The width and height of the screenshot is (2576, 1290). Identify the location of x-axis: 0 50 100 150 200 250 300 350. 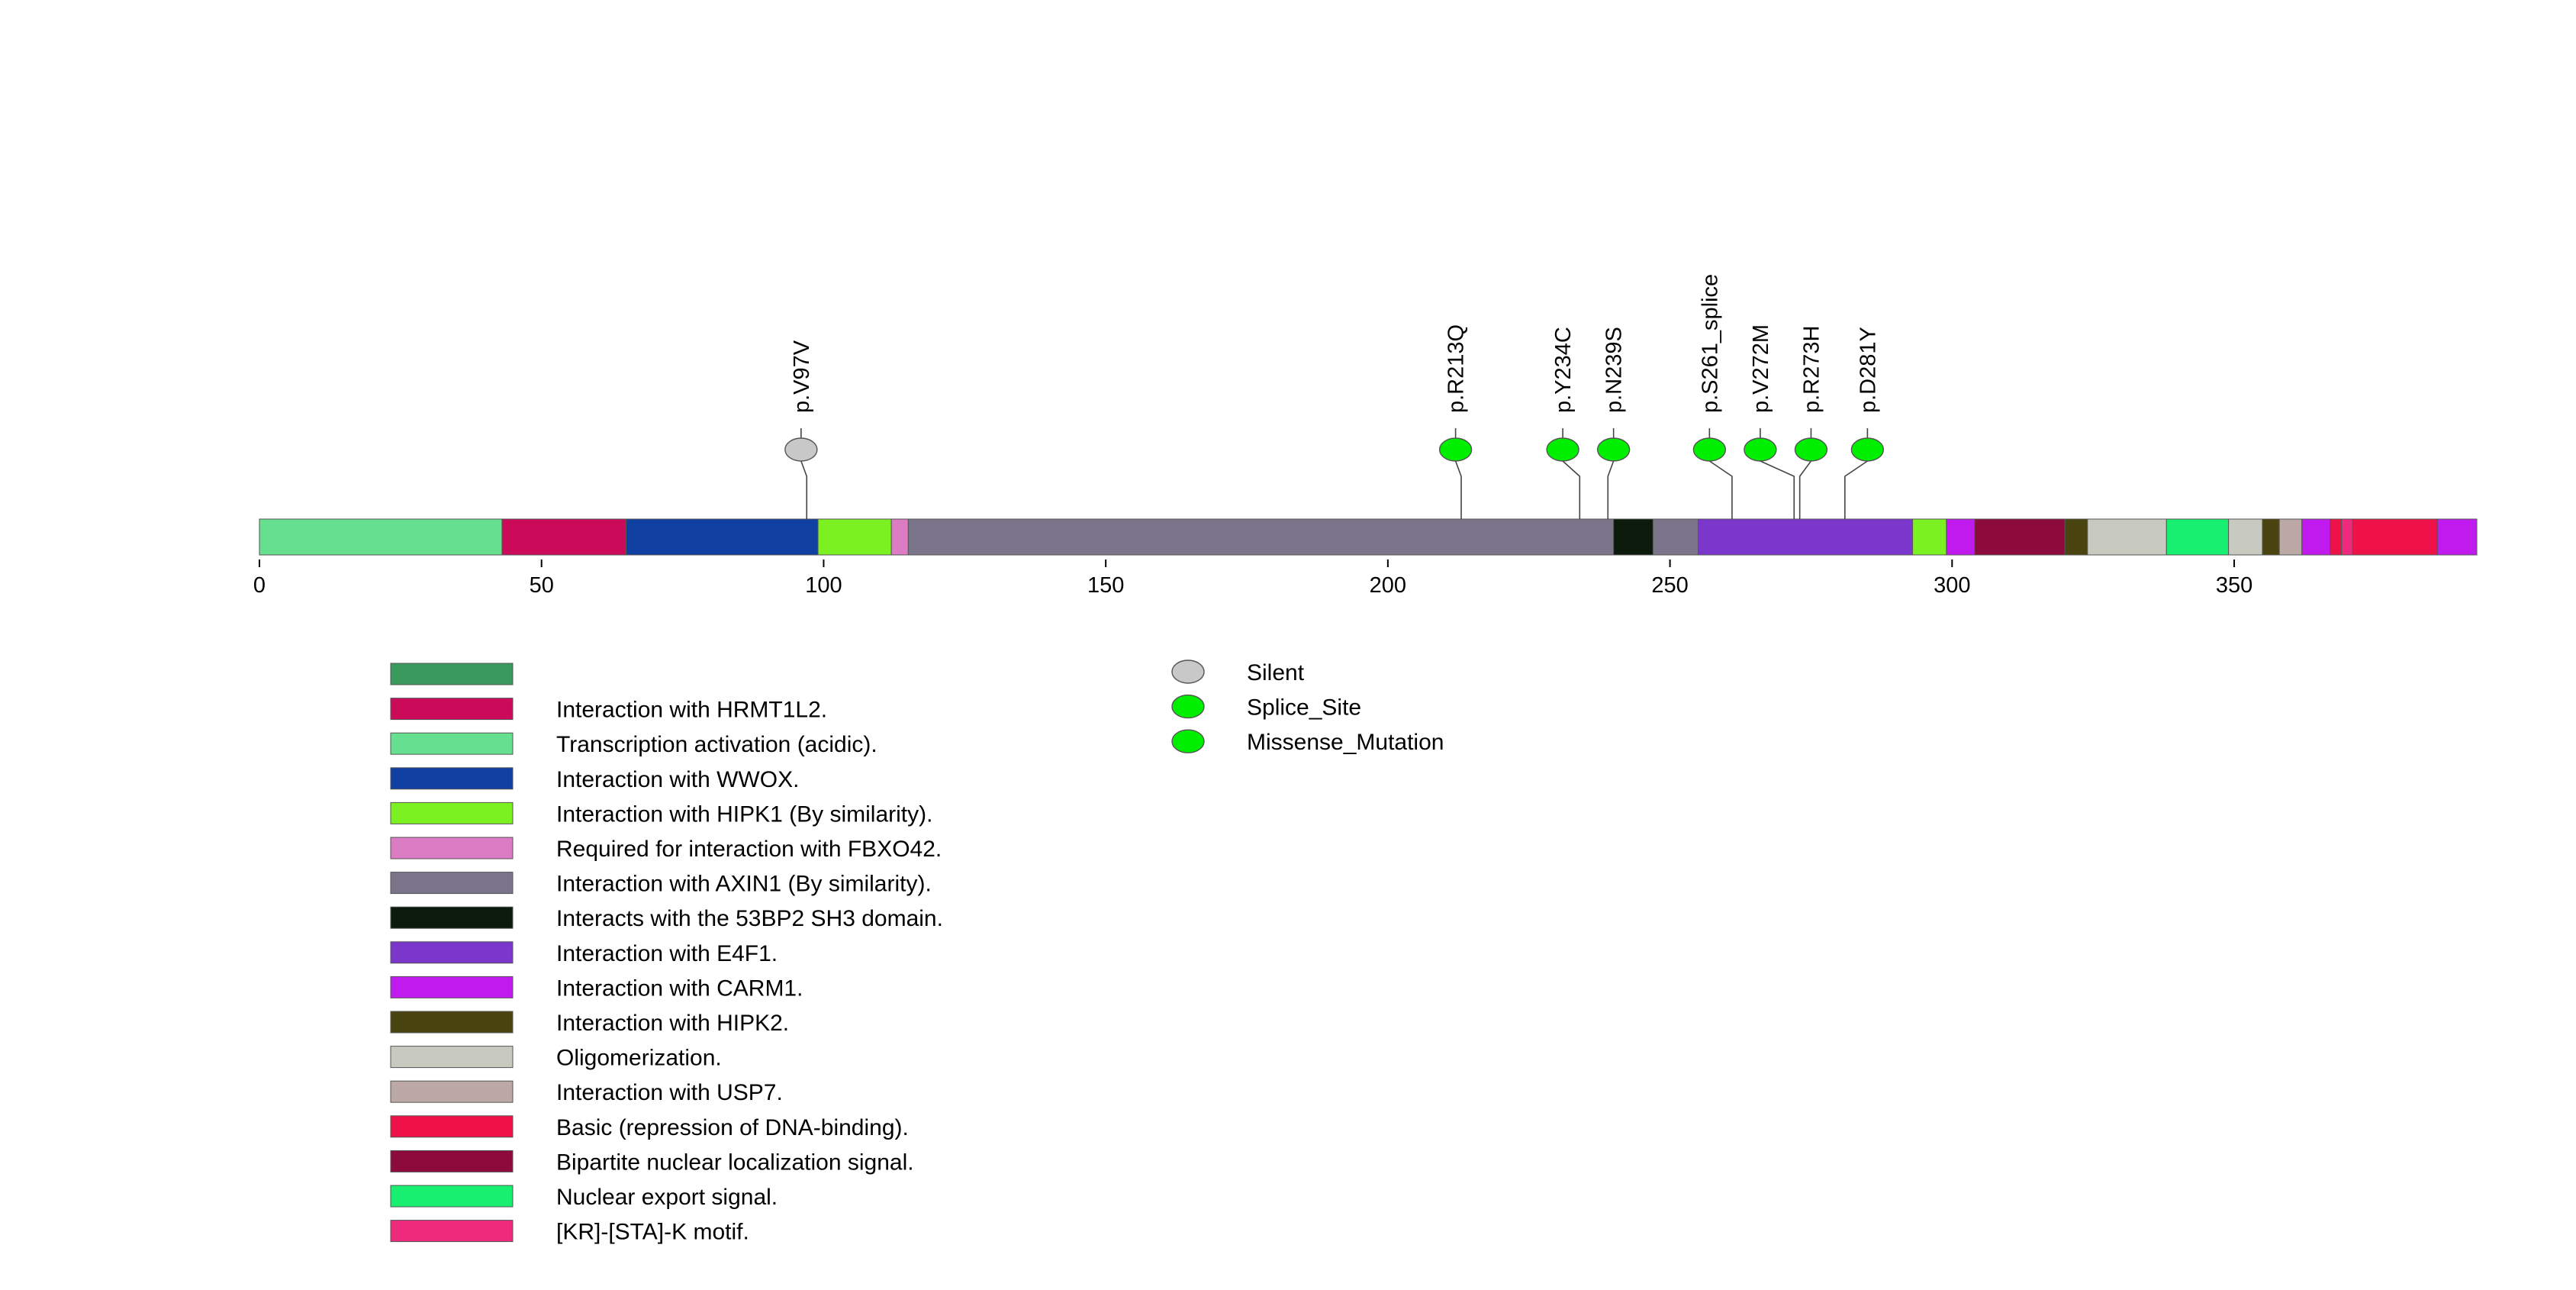
(1252, 579).